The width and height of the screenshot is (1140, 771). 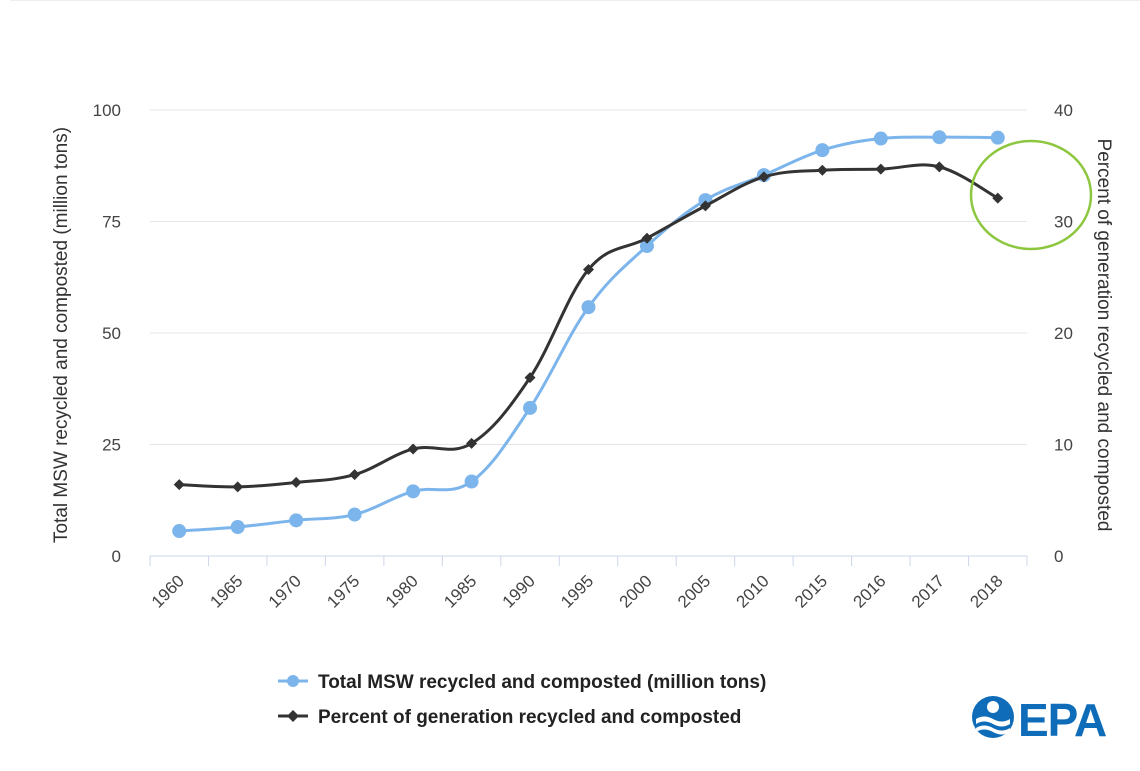 I want to click on x-tick-label: 2015, so click(x=811, y=591).